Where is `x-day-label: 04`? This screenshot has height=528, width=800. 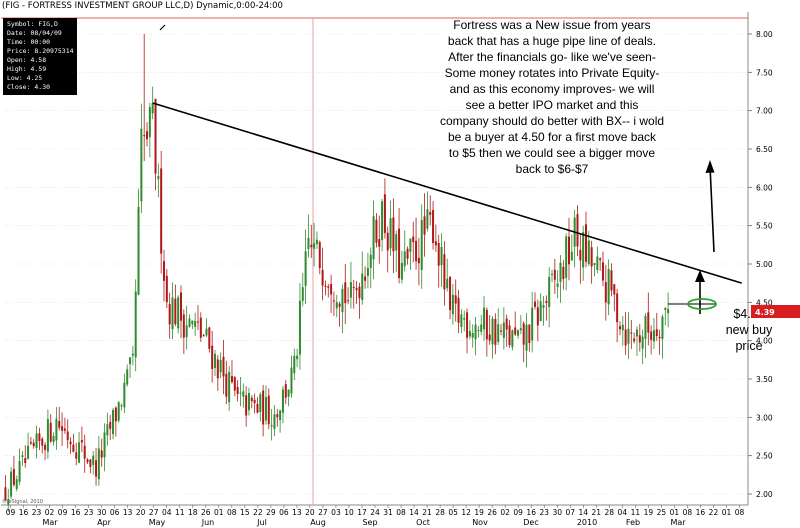
x-day-label: 04 is located at coordinates (167, 512).